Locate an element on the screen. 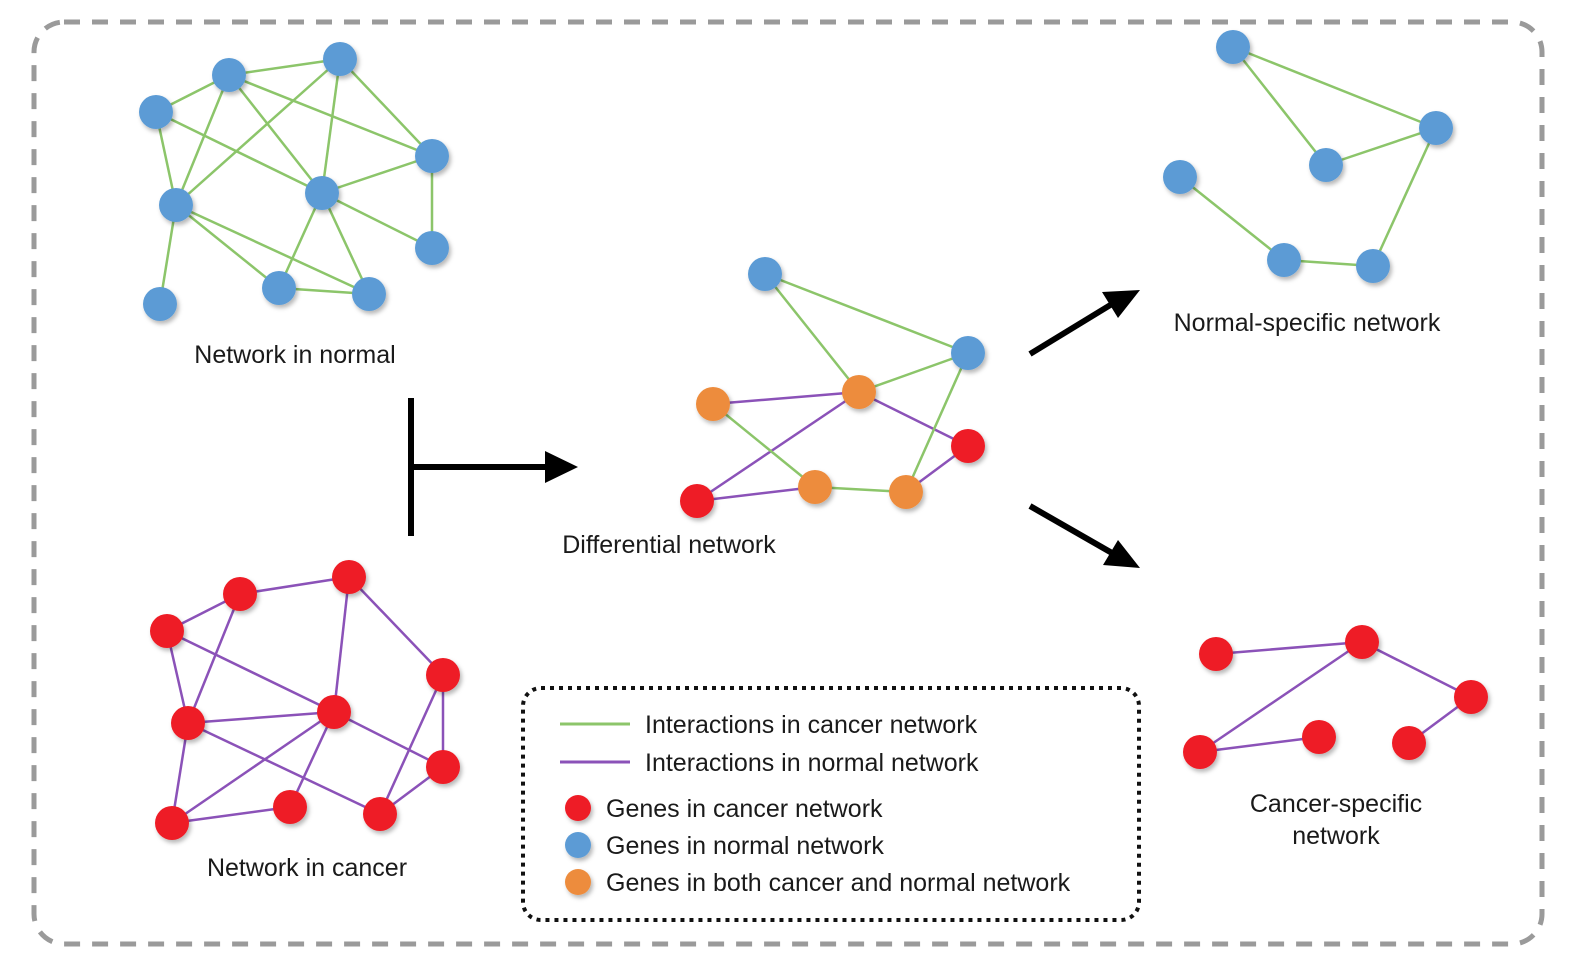 The image size is (1574, 970). legend-label-both-node: Genes in both cancer and normal network is located at coordinates (838, 883).